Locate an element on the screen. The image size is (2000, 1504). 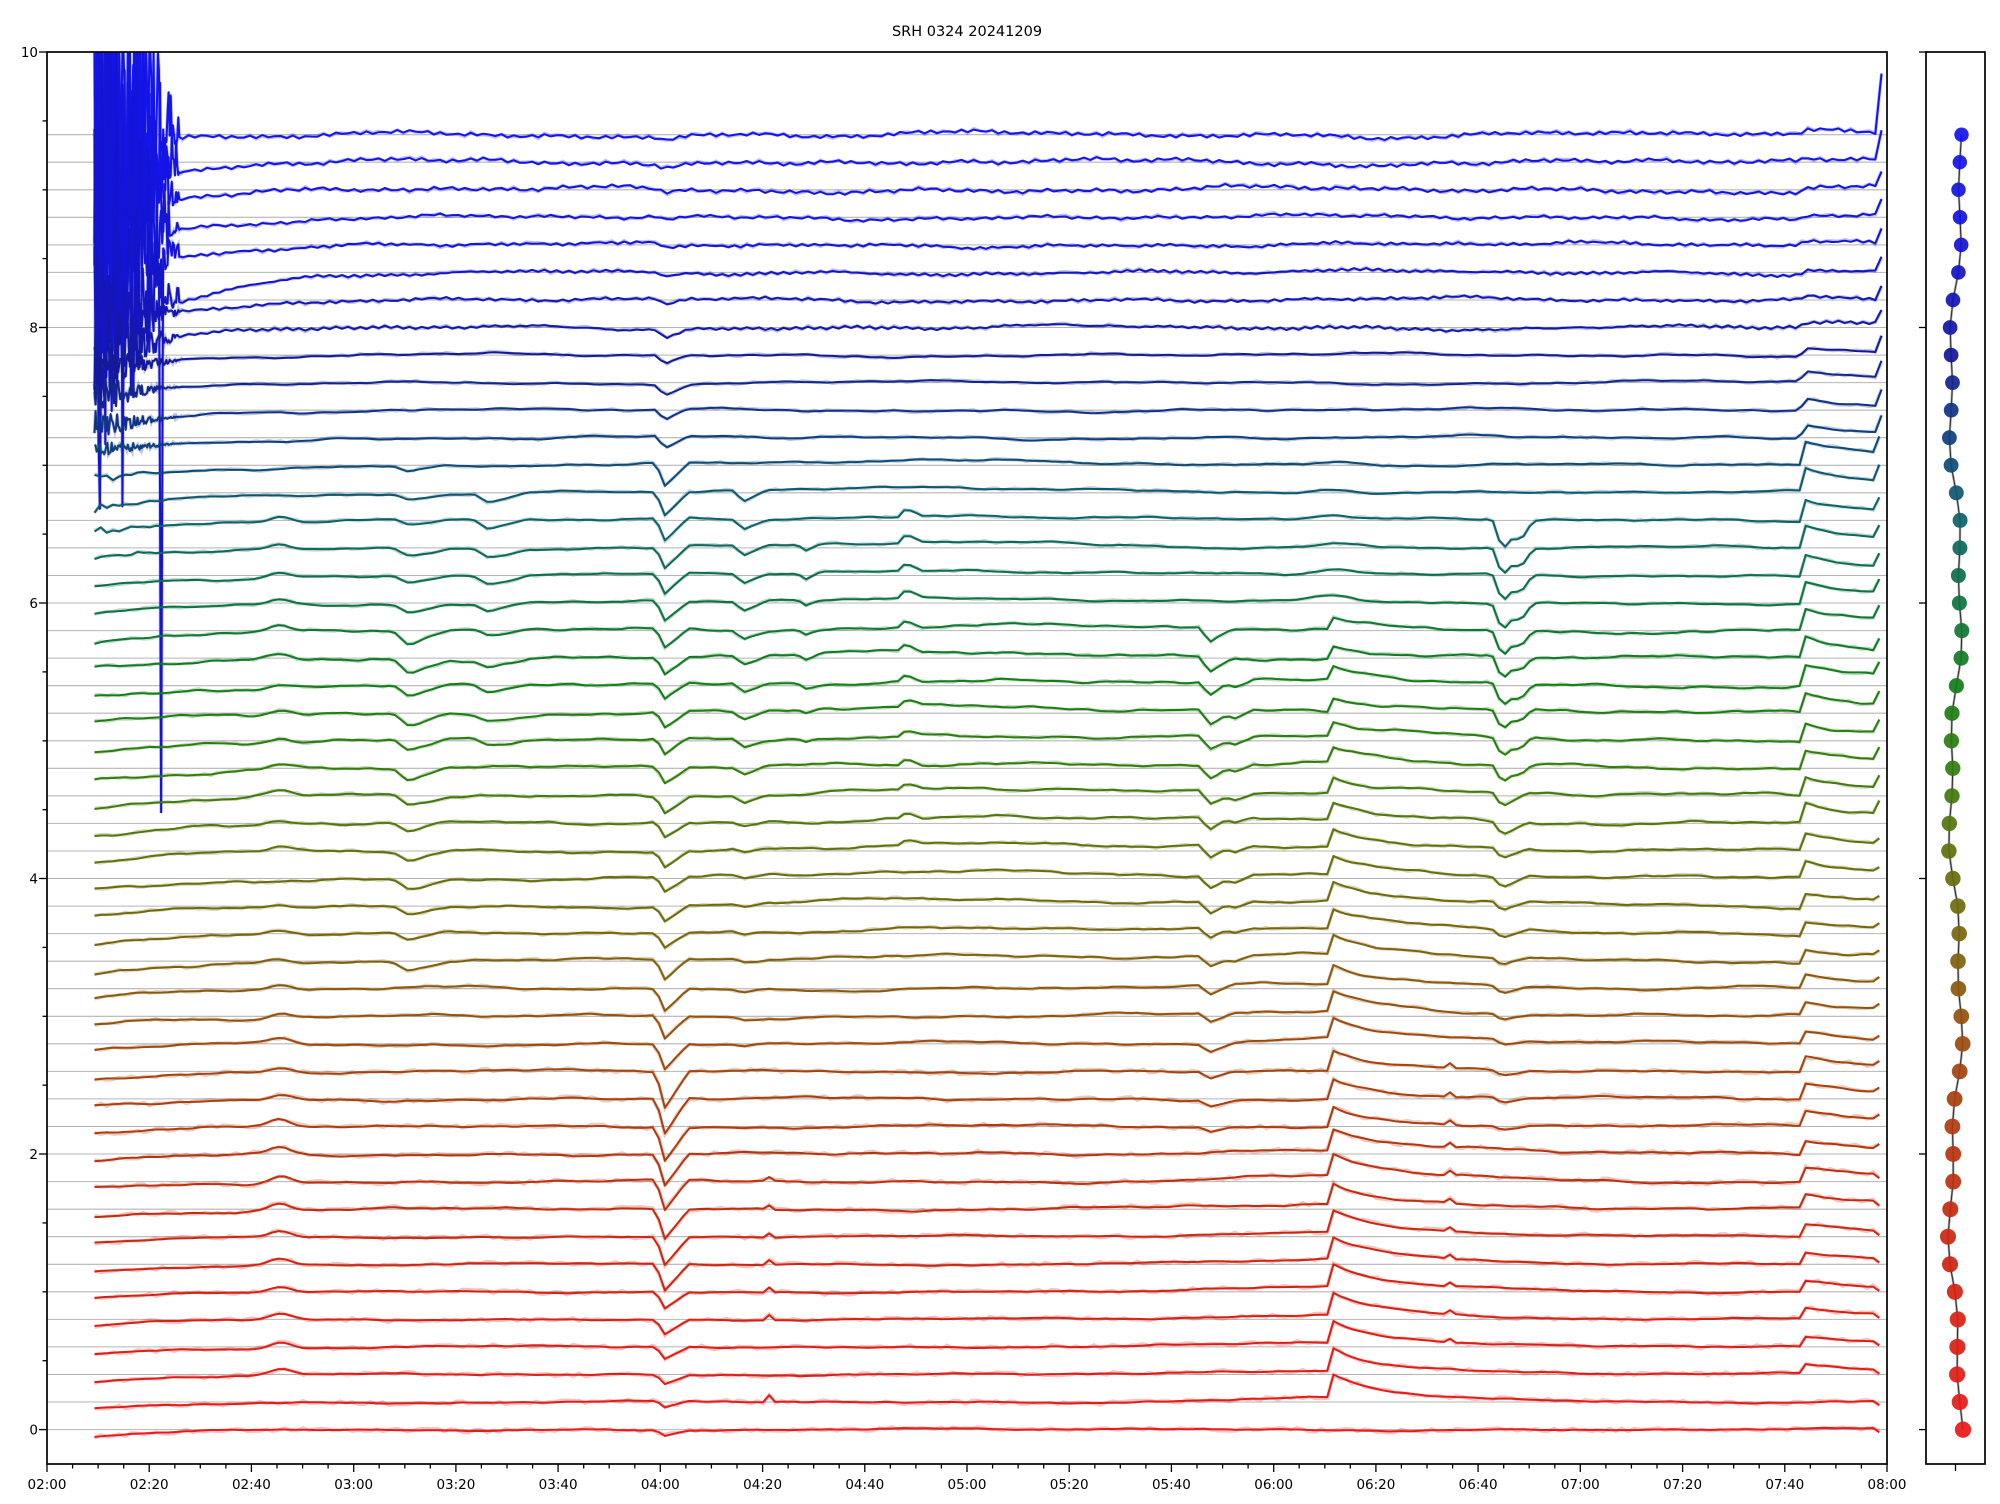
trace-ch45 is located at coordinates (987, 1366).